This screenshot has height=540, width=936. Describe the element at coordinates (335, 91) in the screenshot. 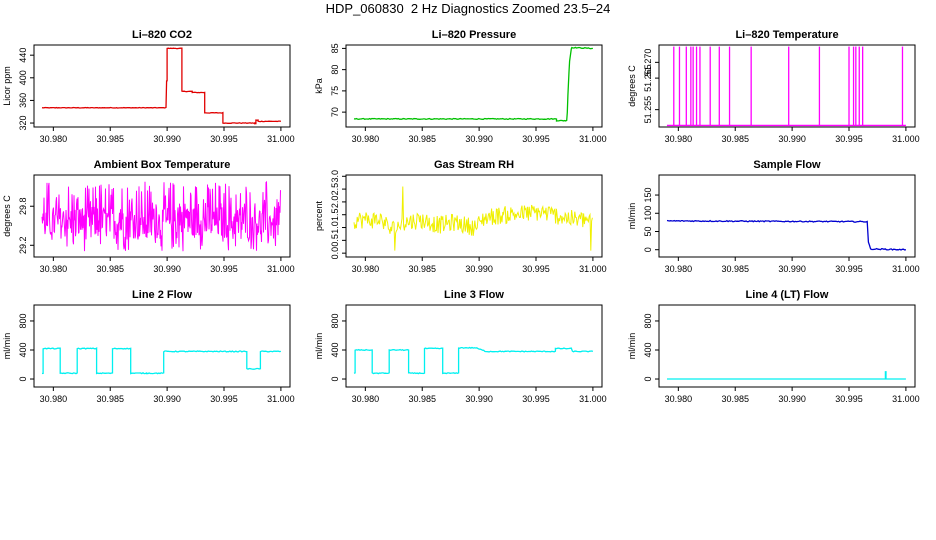

I see `y-tick-label: 75` at that location.